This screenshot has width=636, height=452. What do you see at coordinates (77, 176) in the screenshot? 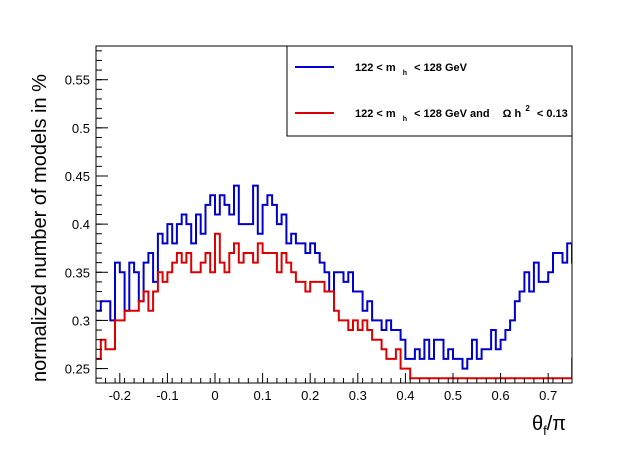
I see `y-tick-label: 0.45` at bounding box center [77, 176].